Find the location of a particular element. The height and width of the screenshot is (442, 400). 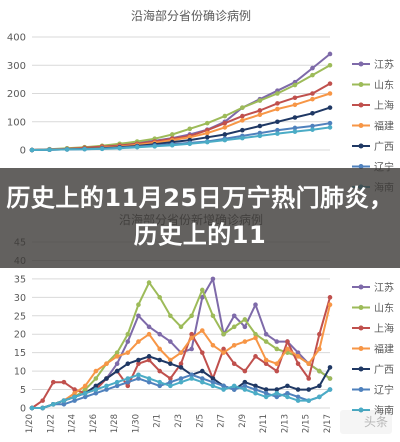

y-tick-label: 5 is located at coordinates (23, 390).